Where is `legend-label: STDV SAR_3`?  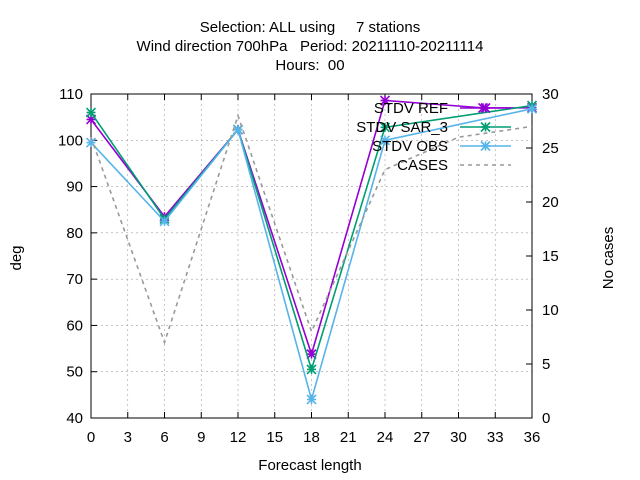 legend-label: STDV SAR_3 is located at coordinates (402, 127).